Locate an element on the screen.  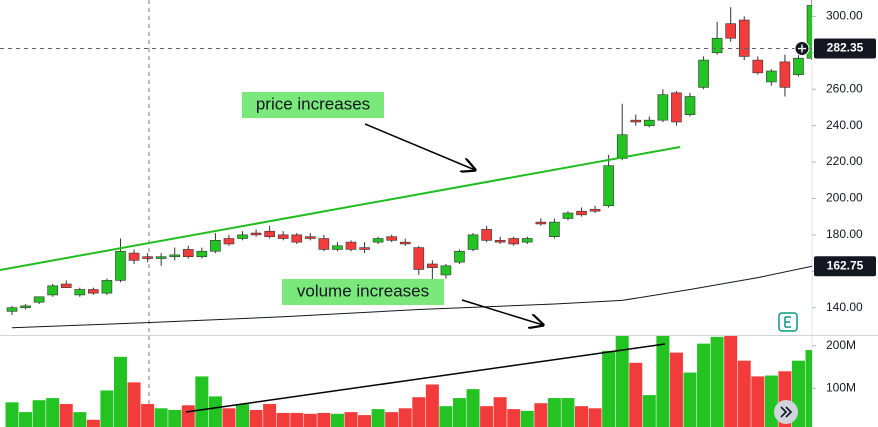
y-tick-label: 200.00 is located at coordinates (844, 198).